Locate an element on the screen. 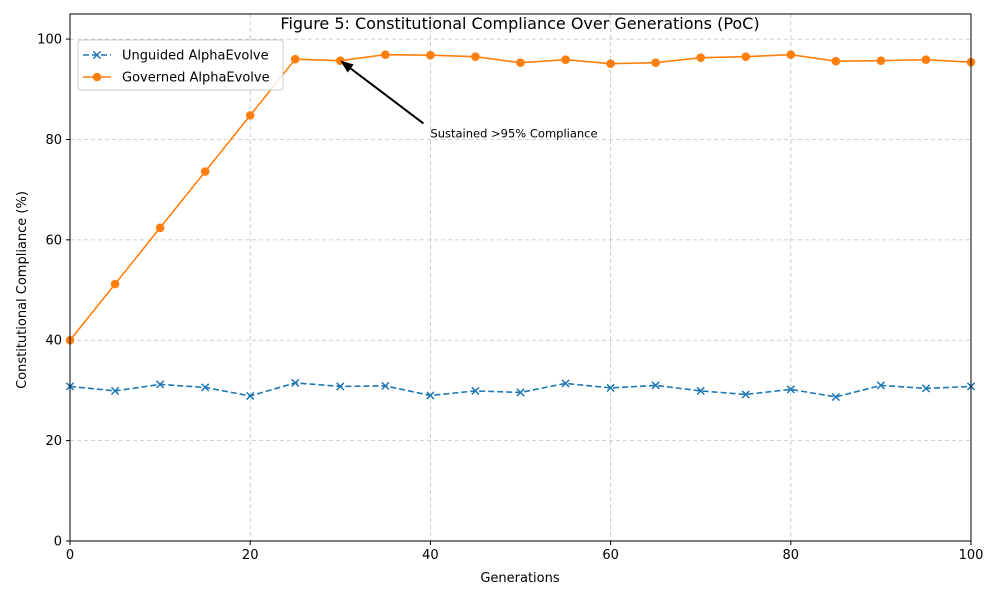 The width and height of the screenshot is (1000, 600). x-tick-label: 20 is located at coordinates (250, 555).